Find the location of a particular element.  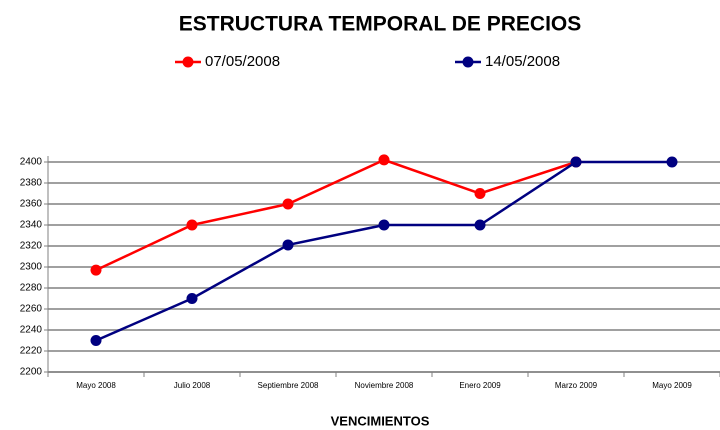

x-tick-label: Enero 2009 is located at coordinates (480, 385).